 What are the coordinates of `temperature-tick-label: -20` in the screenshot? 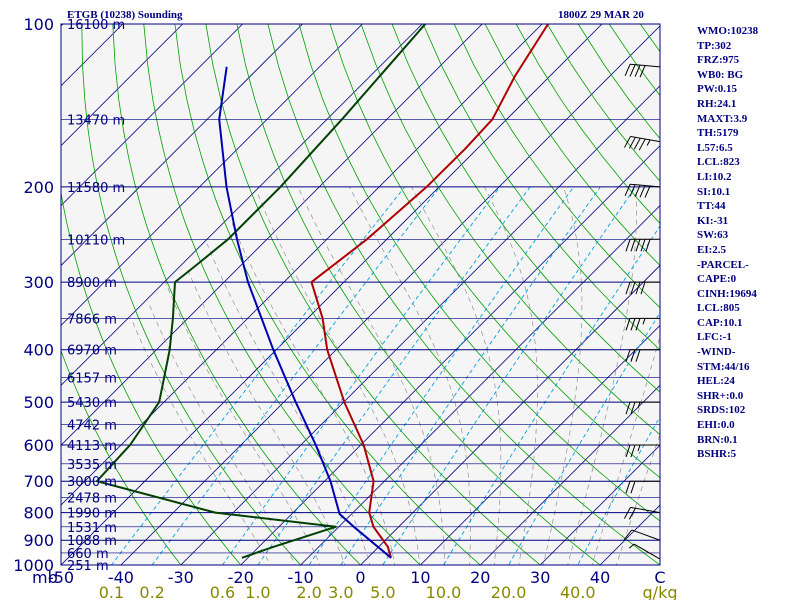 It's located at (241, 577).